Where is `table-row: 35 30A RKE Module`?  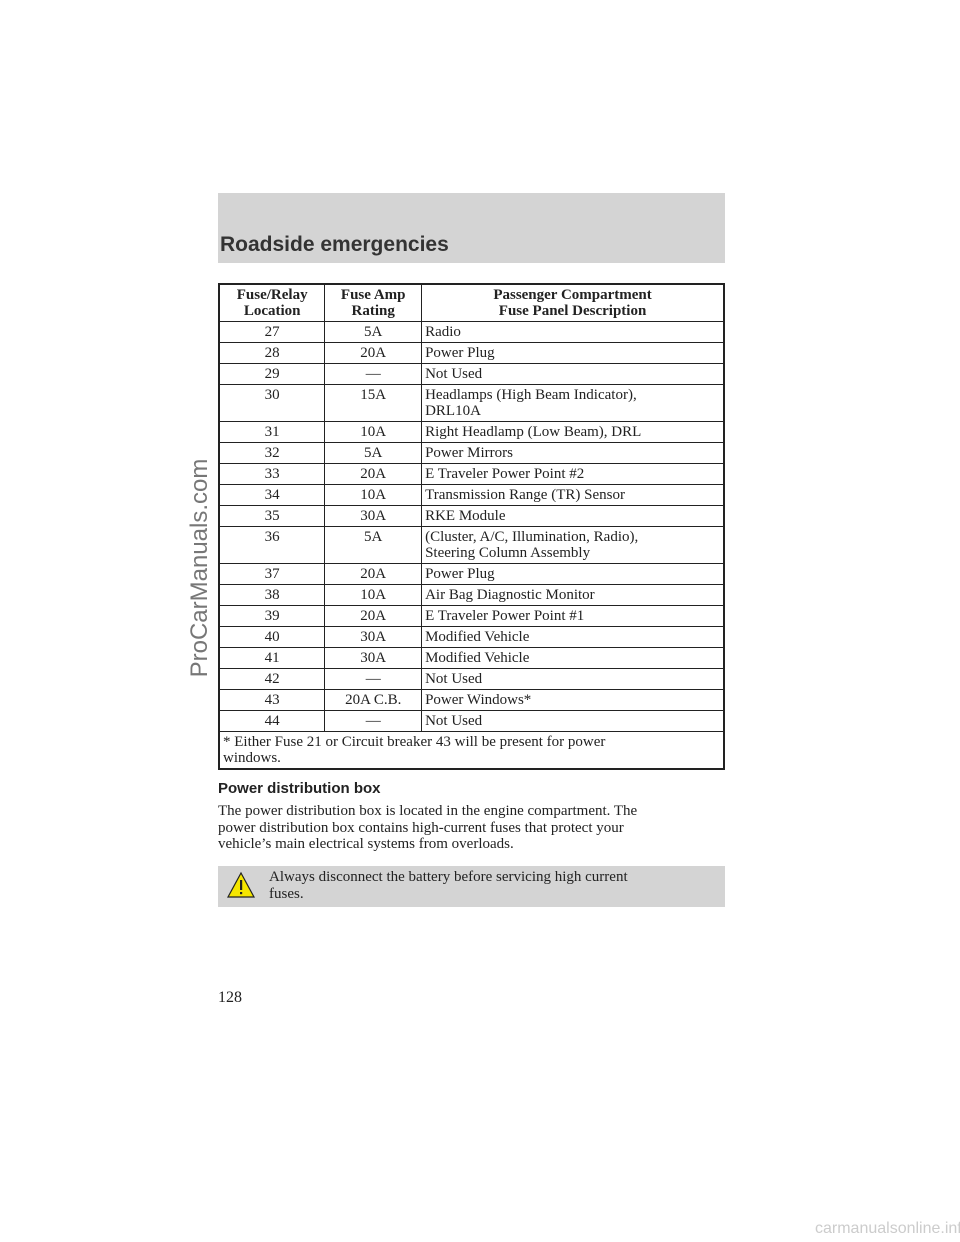
table-row: 35 30A RKE Module is located at coordinates (471, 516).